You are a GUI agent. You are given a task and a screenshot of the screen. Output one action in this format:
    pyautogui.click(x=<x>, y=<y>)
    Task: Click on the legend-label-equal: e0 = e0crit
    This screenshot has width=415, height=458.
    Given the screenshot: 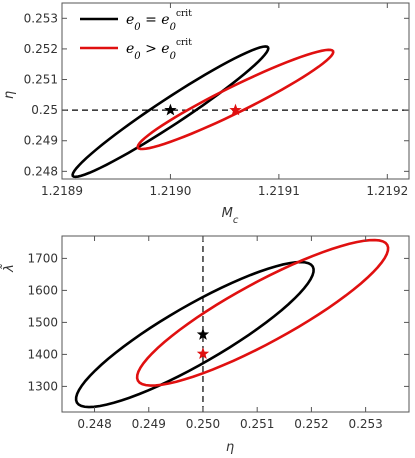 What is the action you would take?
    pyautogui.click(x=159, y=21)
    